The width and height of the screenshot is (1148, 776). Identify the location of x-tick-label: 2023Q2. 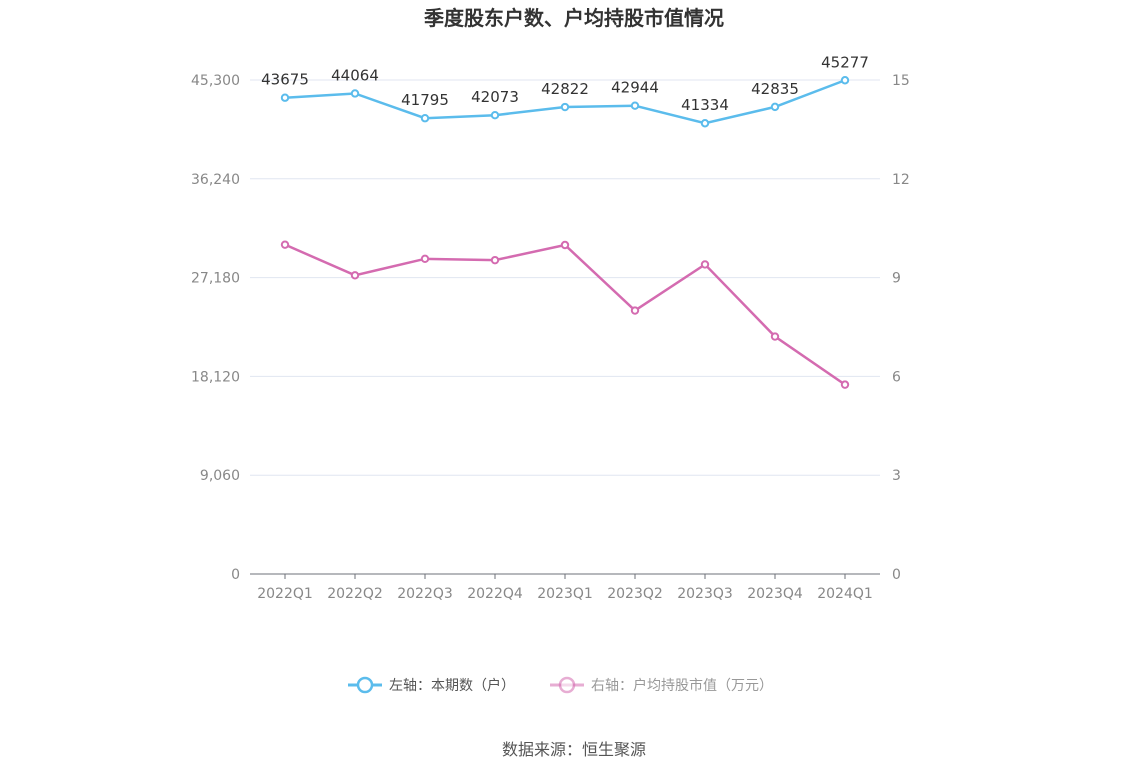
(635, 594).